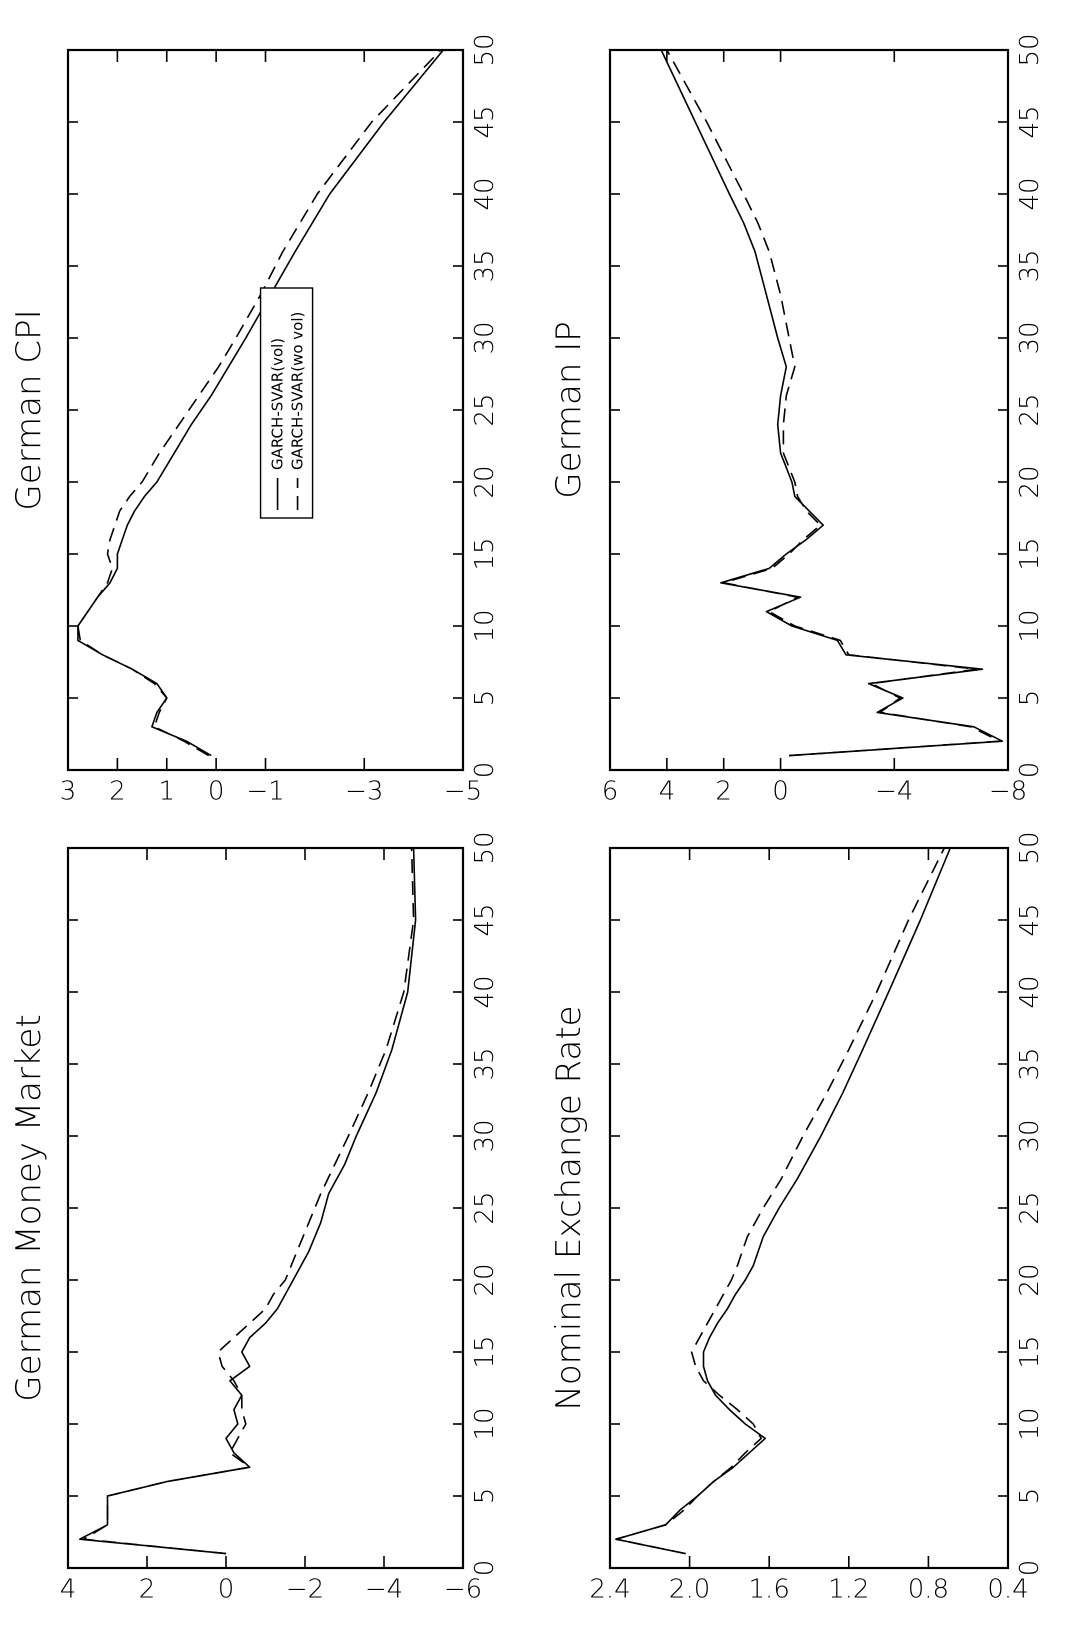 The image size is (1087, 1650). What do you see at coordinates (1008, 792) in the screenshot?
I see `y-tick-label: −8` at bounding box center [1008, 792].